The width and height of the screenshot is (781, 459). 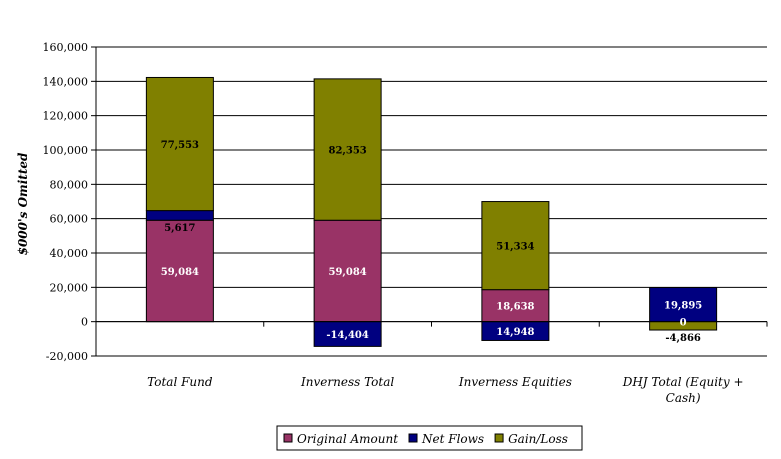 What do you see at coordinates (23, 203) in the screenshot?
I see `y-axis-title: $000's Omitted` at bounding box center [23, 203].